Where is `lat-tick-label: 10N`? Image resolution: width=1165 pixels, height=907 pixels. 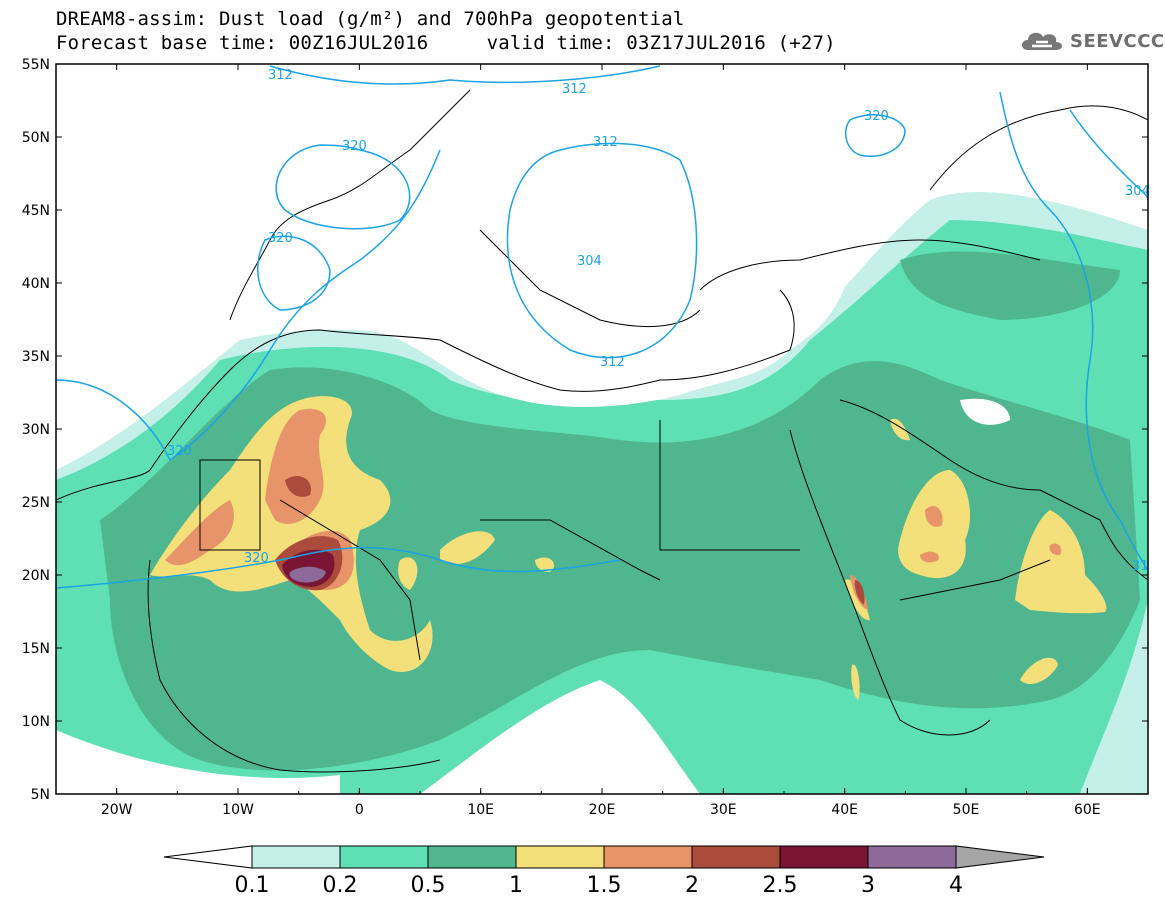 lat-tick-label: 10N is located at coordinates (36, 722).